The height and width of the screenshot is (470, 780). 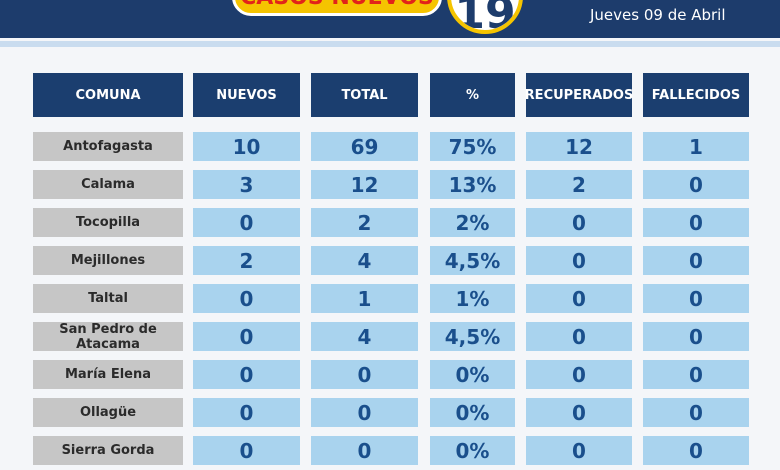 What do you see at coordinates (485, 17) in the screenshot?
I see `badge-number: 19` at bounding box center [485, 17].